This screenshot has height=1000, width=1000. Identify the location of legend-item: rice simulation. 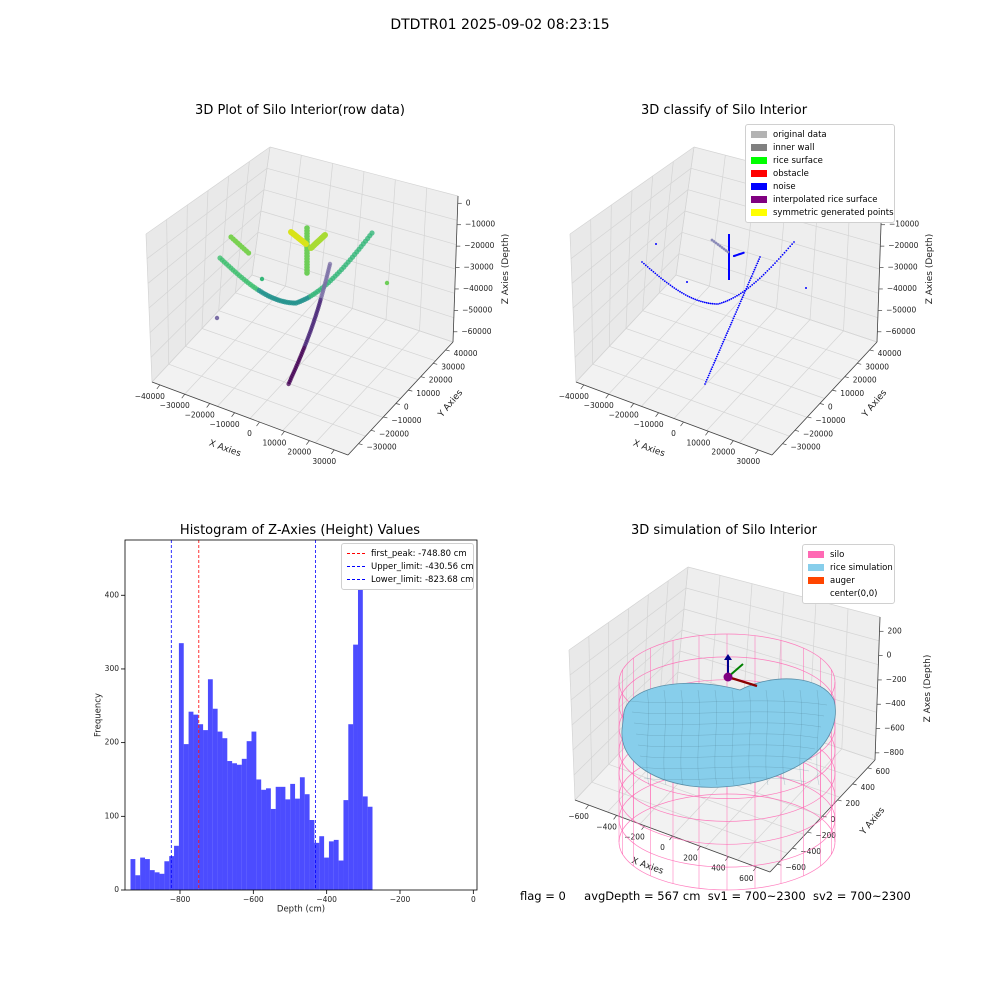
(850, 567).